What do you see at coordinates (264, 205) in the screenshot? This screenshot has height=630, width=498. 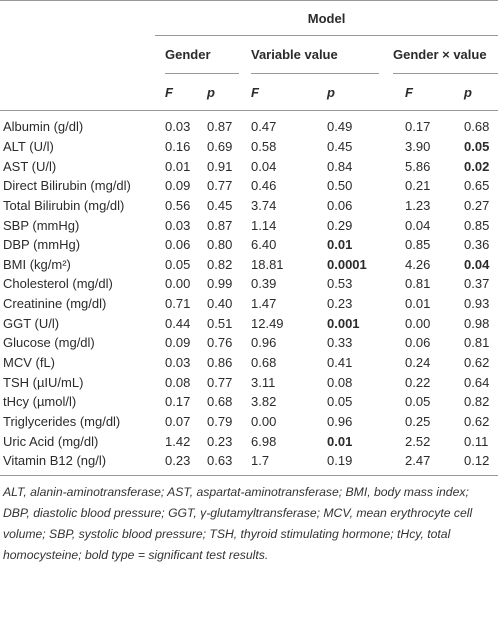 I see `cell-value: 3.74` at bounding box center [264, 205].